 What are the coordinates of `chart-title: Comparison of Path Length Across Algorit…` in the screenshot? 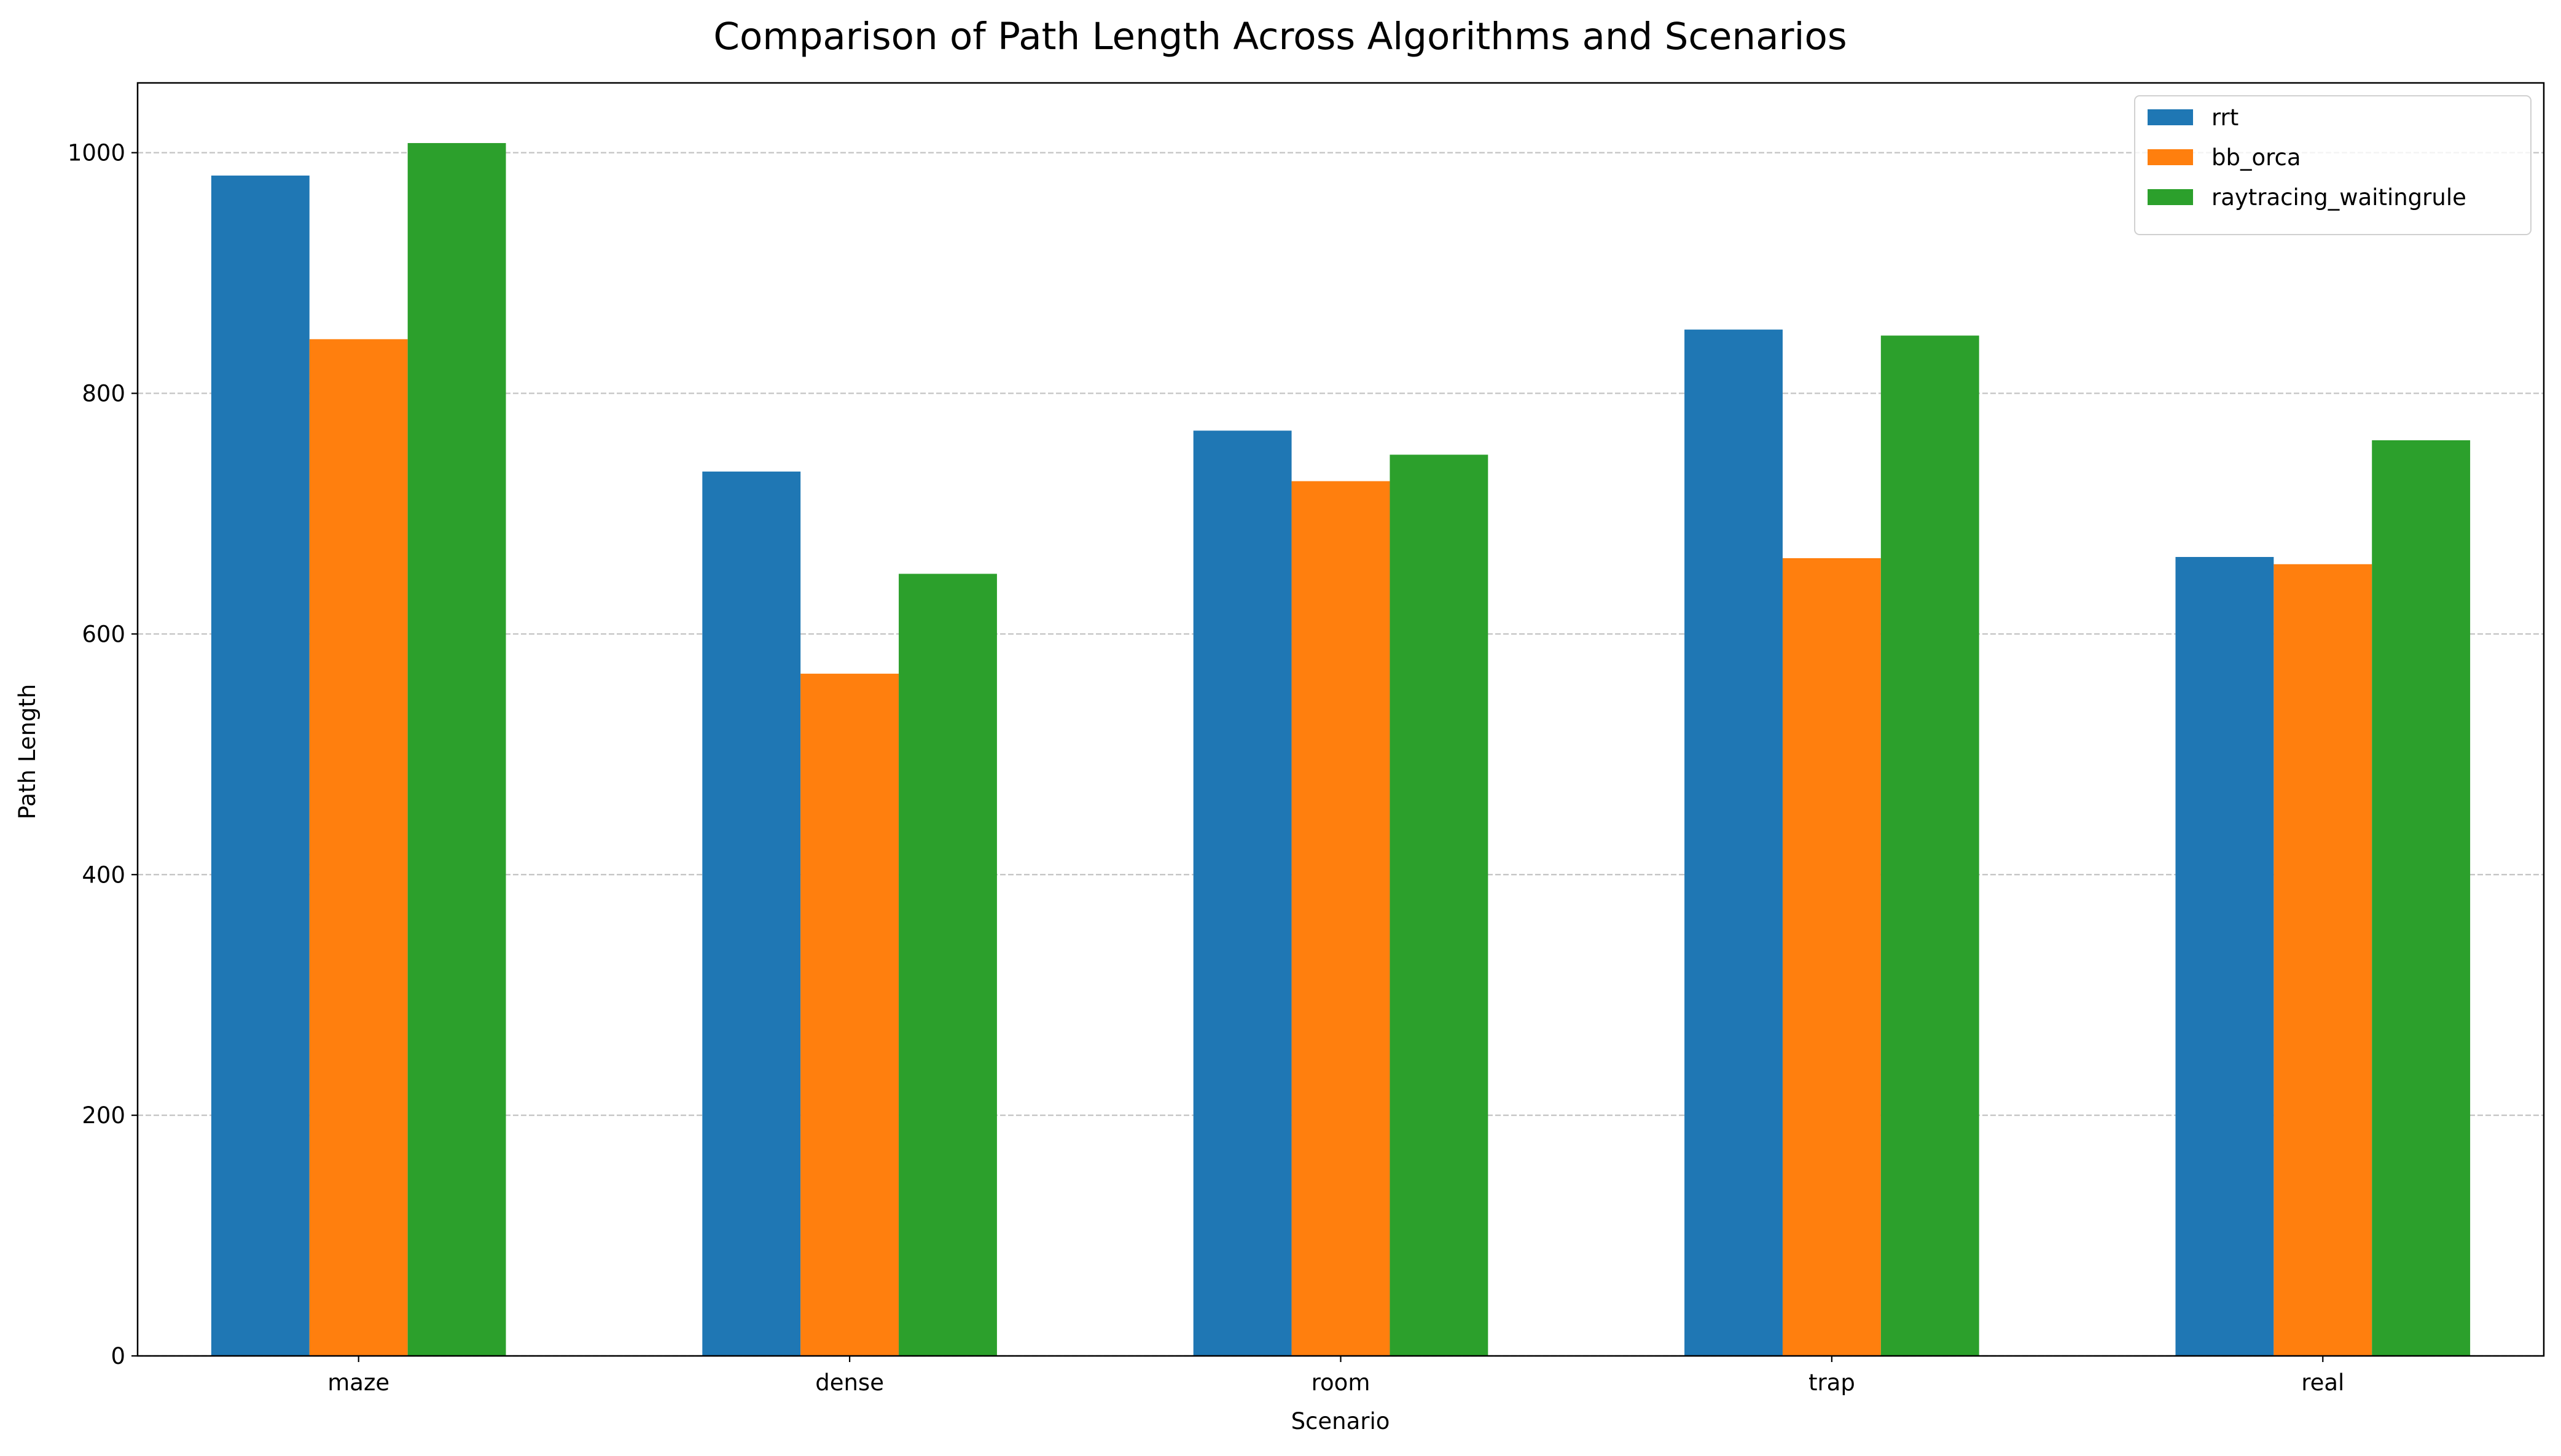 It's located at (1280, 36).